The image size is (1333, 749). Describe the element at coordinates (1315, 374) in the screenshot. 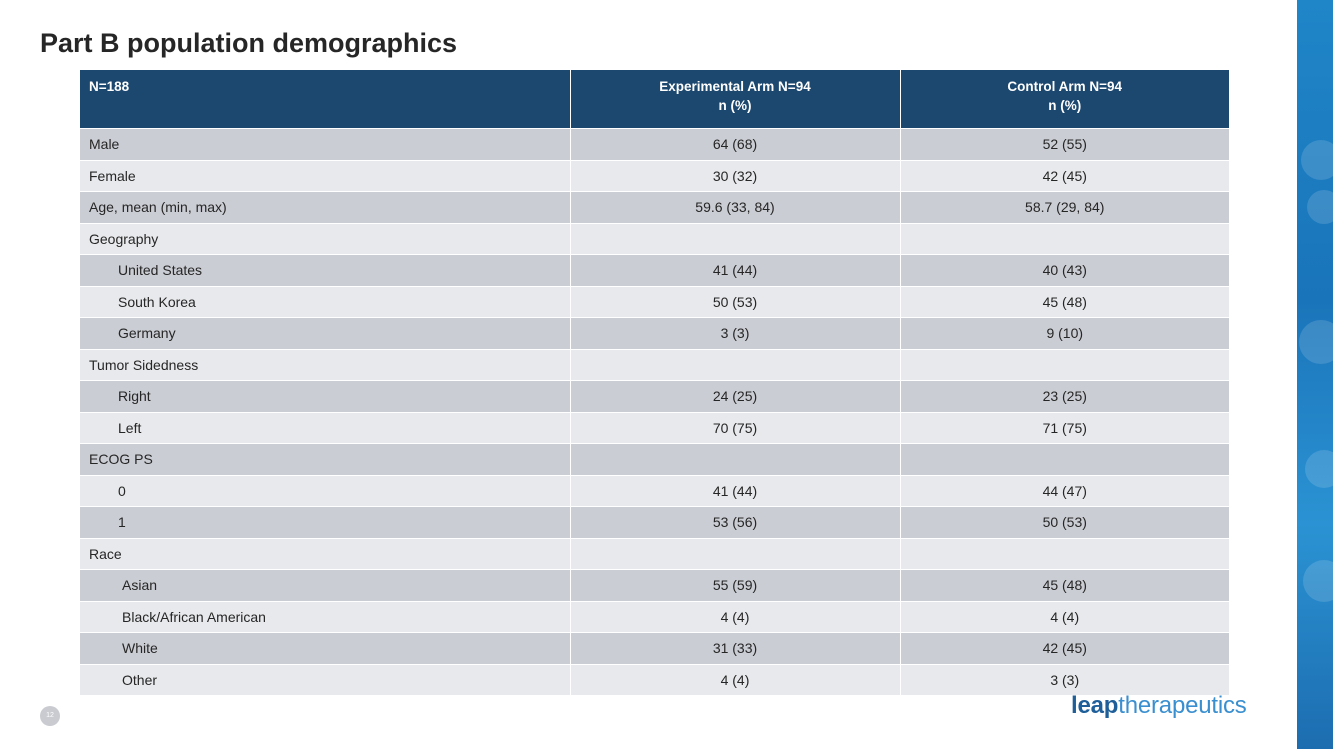

I see `decorative-side-bar` at that location.